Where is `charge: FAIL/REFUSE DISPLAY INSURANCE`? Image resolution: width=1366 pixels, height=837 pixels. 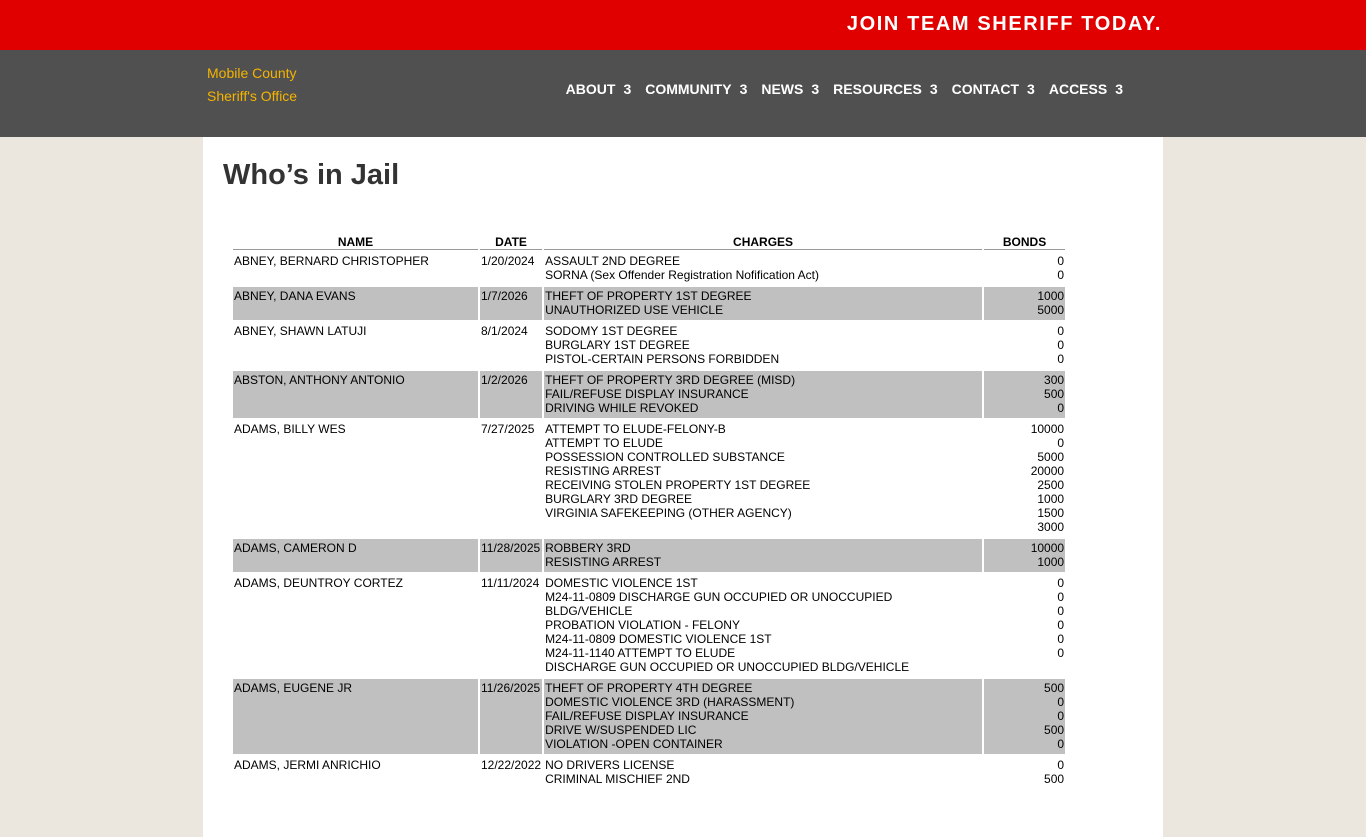 charge: FAIL/REFUSE DISPLAY INSURANCE is located at coordinates (647, 394).